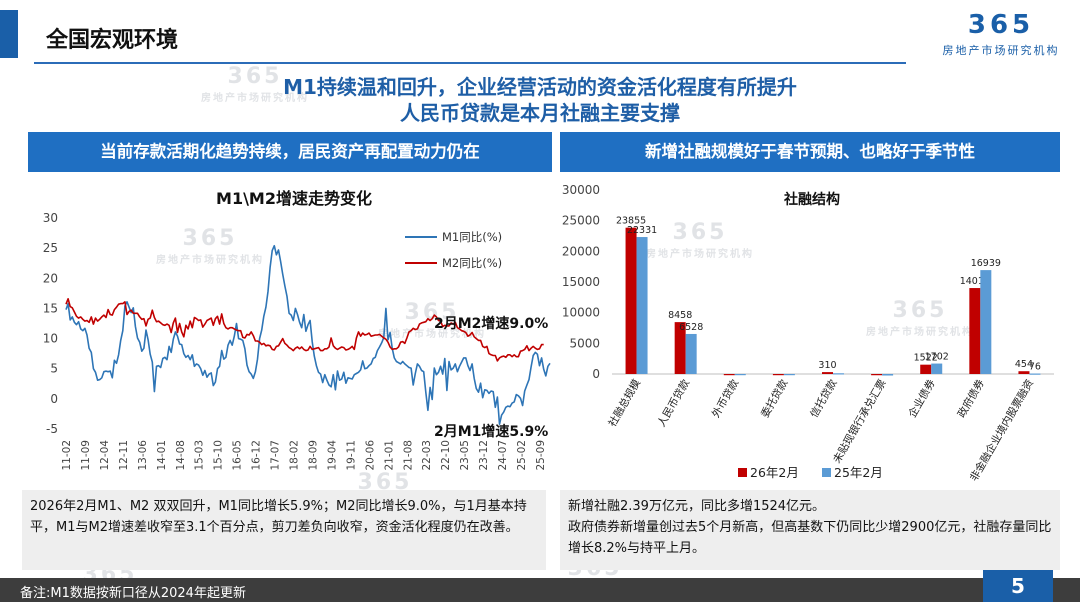 Image resolution: width=1080 pixels, height=602 pixels. Describe the element at coordinates (351, 455) in the screenshot. I see `x-tick-label: 19-11` at that location.